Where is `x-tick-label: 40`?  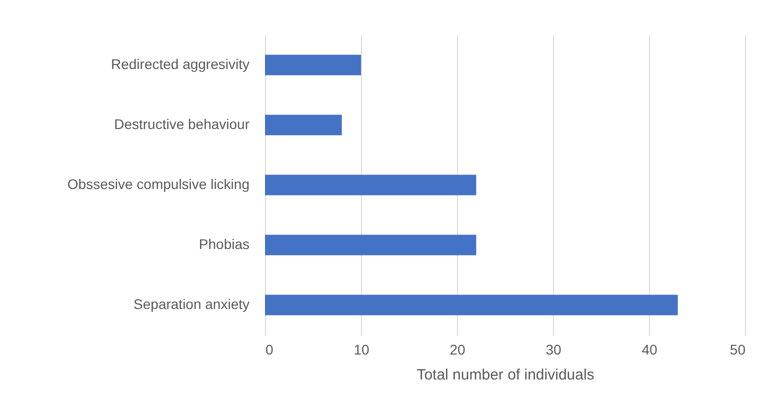 x-tick-label: 40 is located at coordinates (650, 350).